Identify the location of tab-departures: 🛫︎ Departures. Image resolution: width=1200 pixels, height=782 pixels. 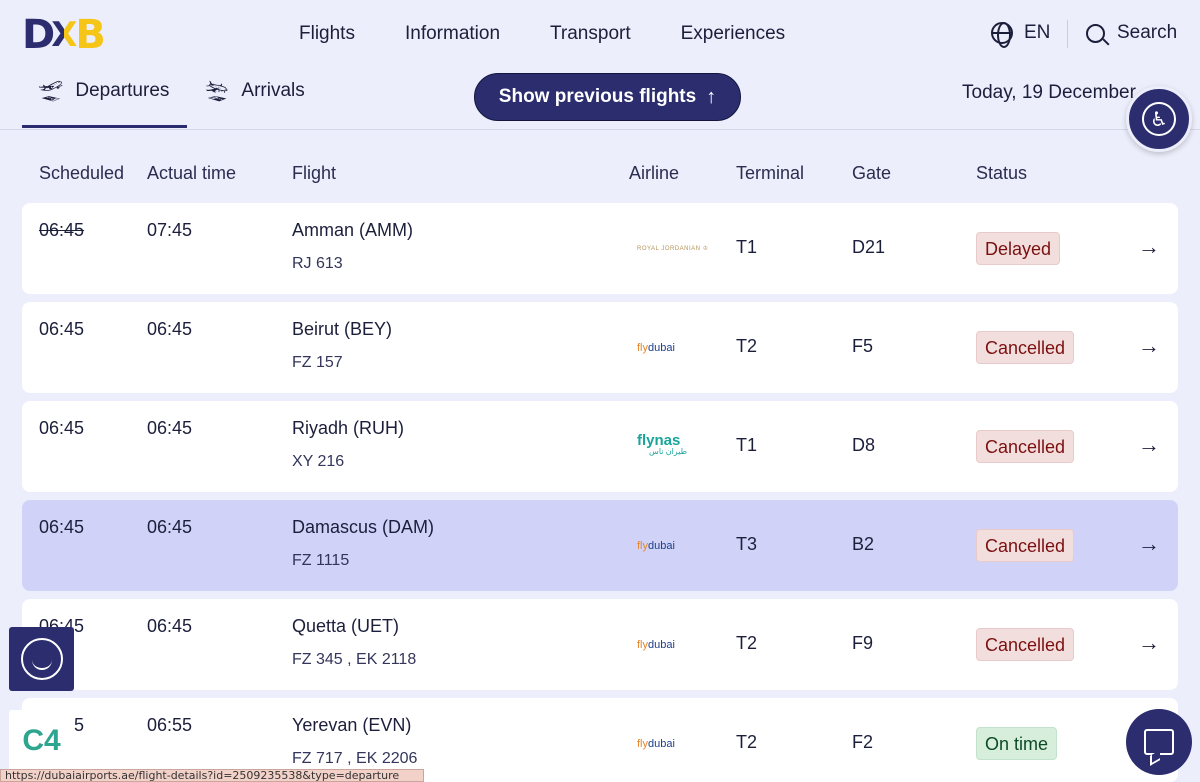
(103, 91).